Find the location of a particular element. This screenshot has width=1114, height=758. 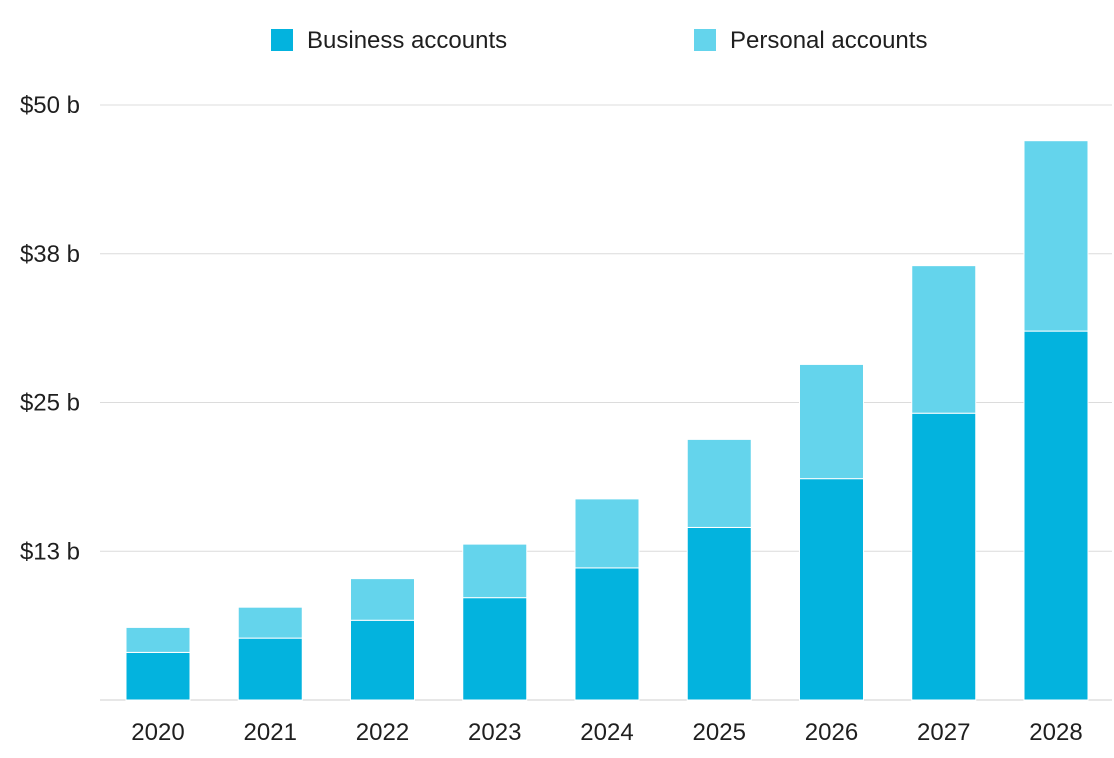

x-axis-tick-labels: 2020 2021 2022 2023 2024 2025 2026 2027 2028 is located at coordinates (606, 732).